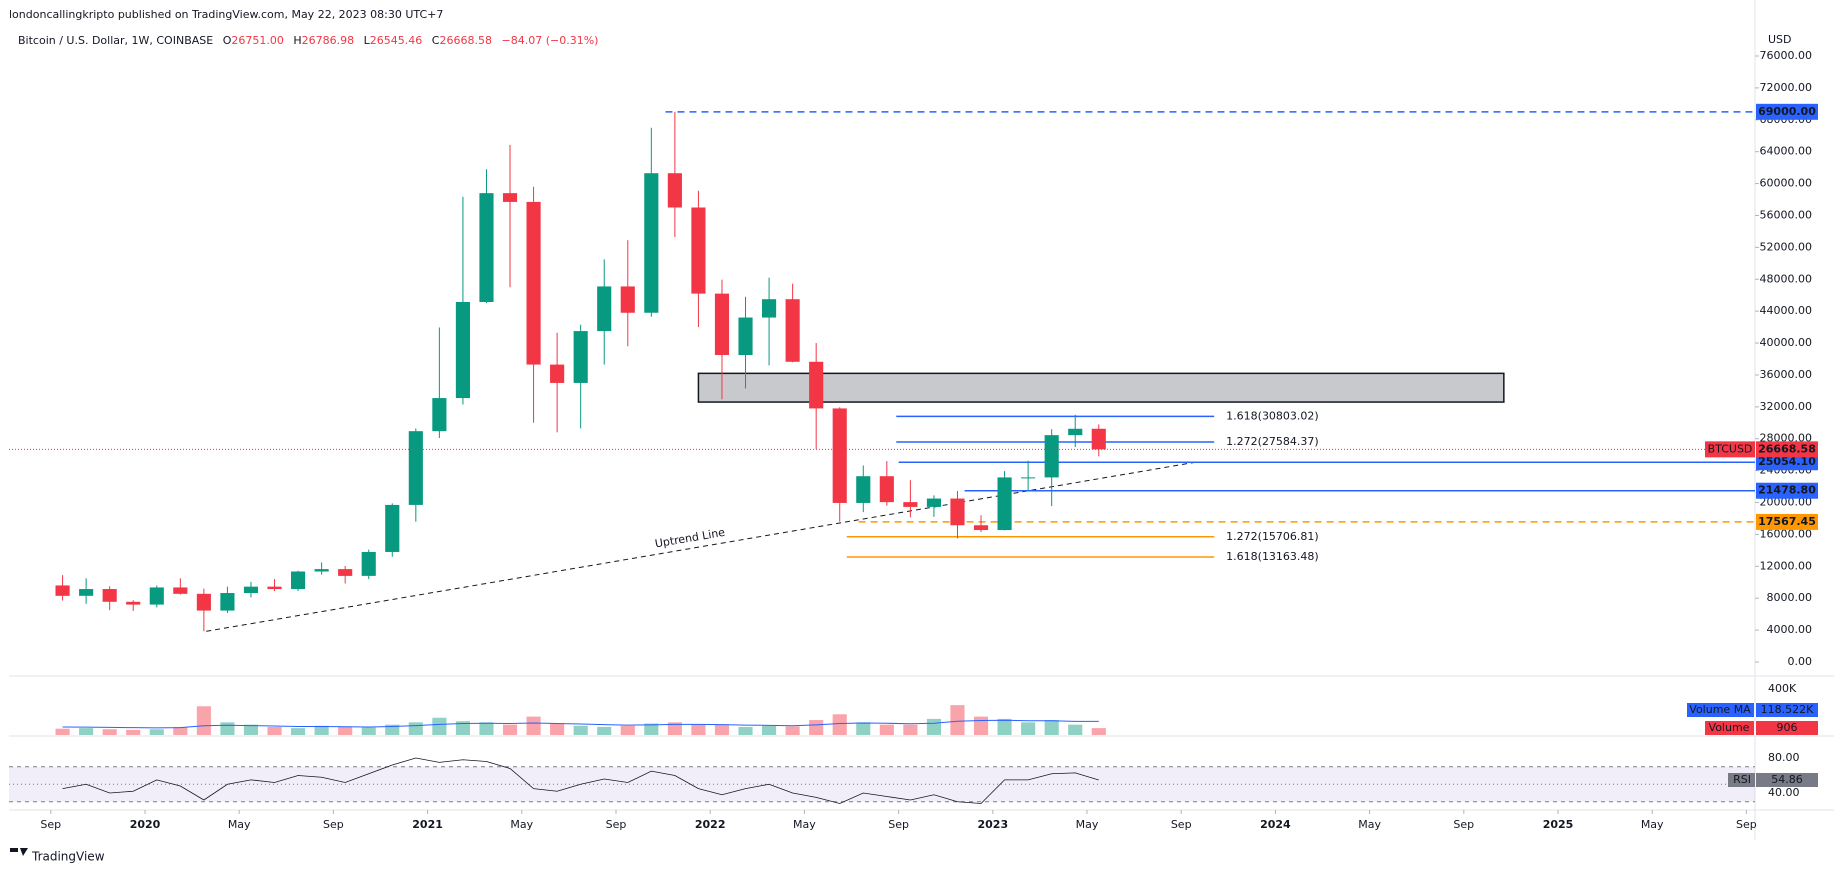 This screenshot has height=879, width=1834. Describe the element at coordinates (227, 40) in the screenshot. I see `o-label: O` at that location.